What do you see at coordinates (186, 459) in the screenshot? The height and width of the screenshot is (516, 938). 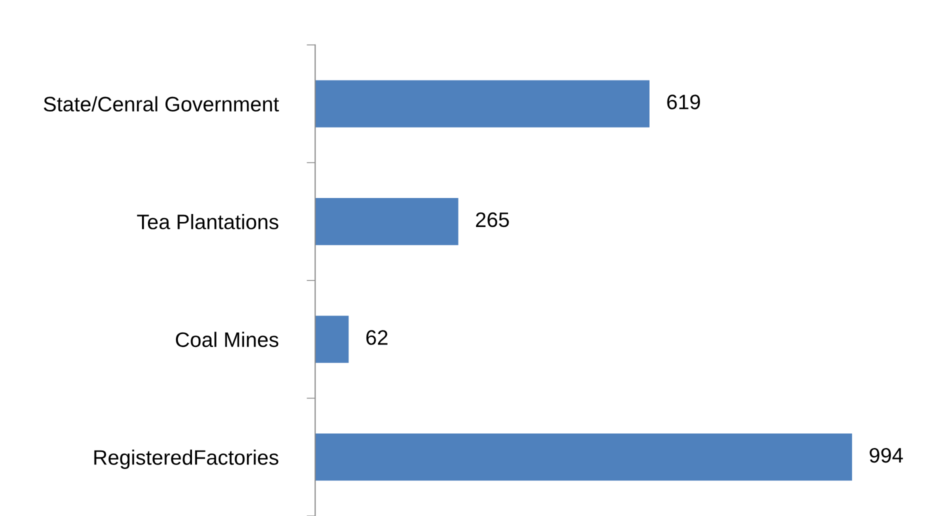 I see `y-tick-label: RegisteredFactories` at bounding box center [186, 459].